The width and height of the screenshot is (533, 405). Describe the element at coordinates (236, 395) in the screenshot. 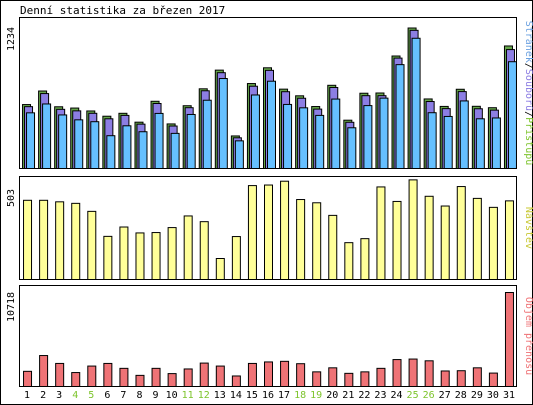

I see `day-label-14: 14` at that location.